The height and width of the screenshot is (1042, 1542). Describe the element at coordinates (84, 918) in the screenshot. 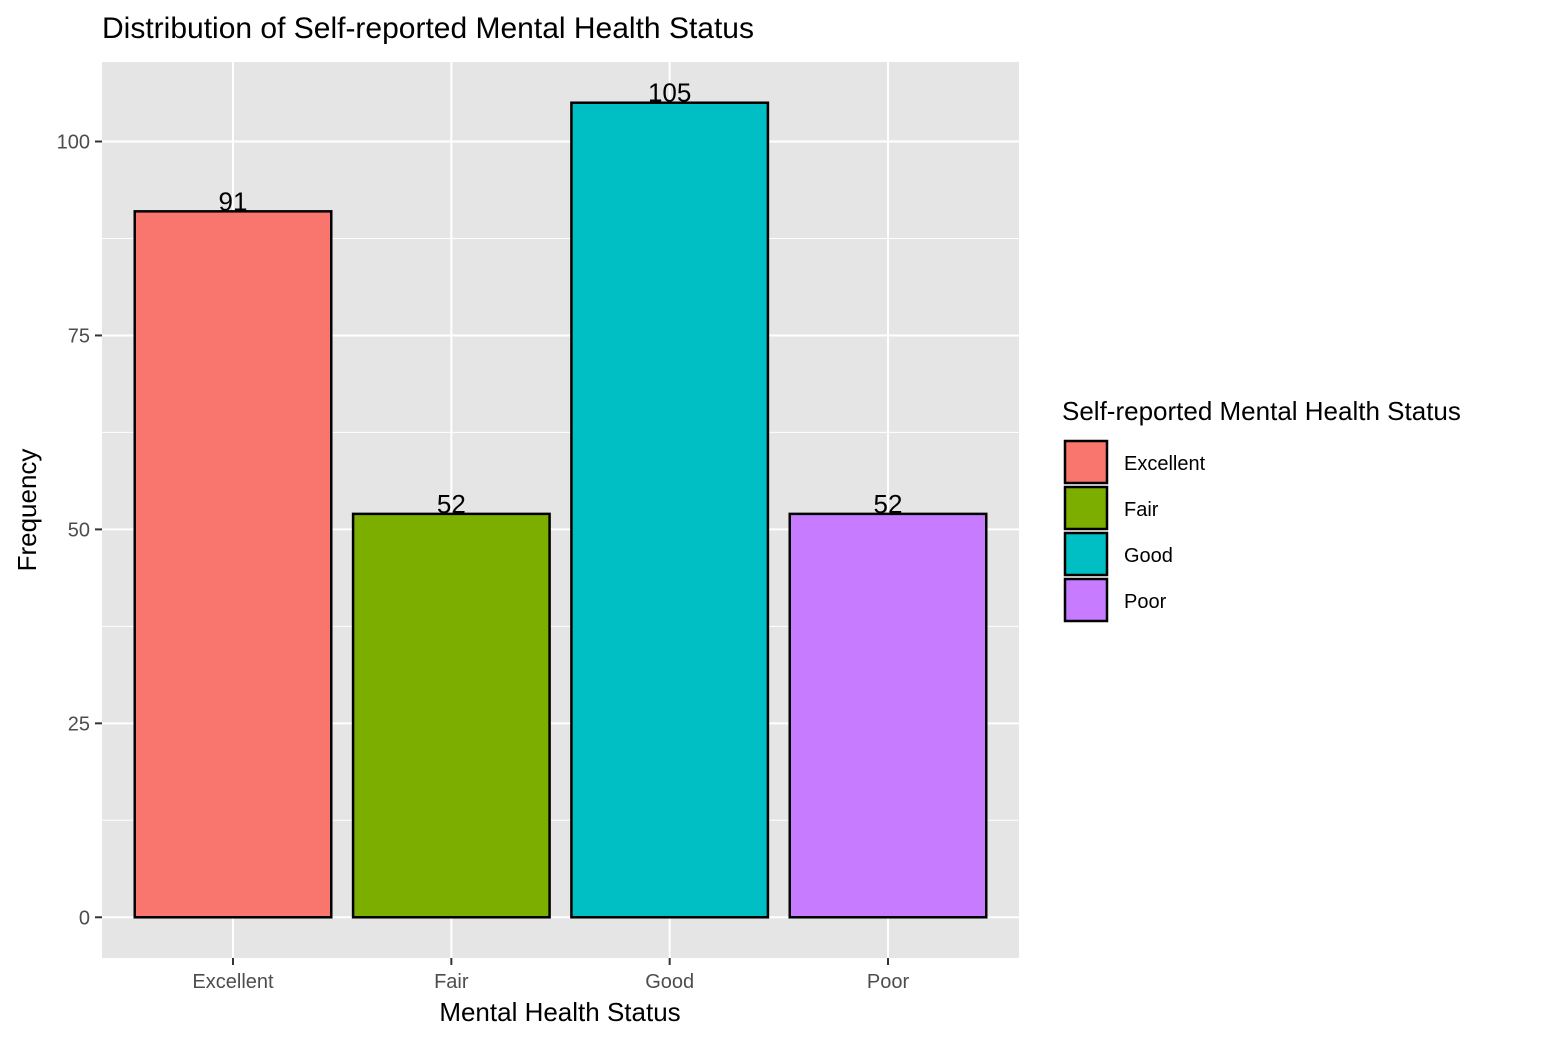

I see `y-tick-label: 0` at that location.